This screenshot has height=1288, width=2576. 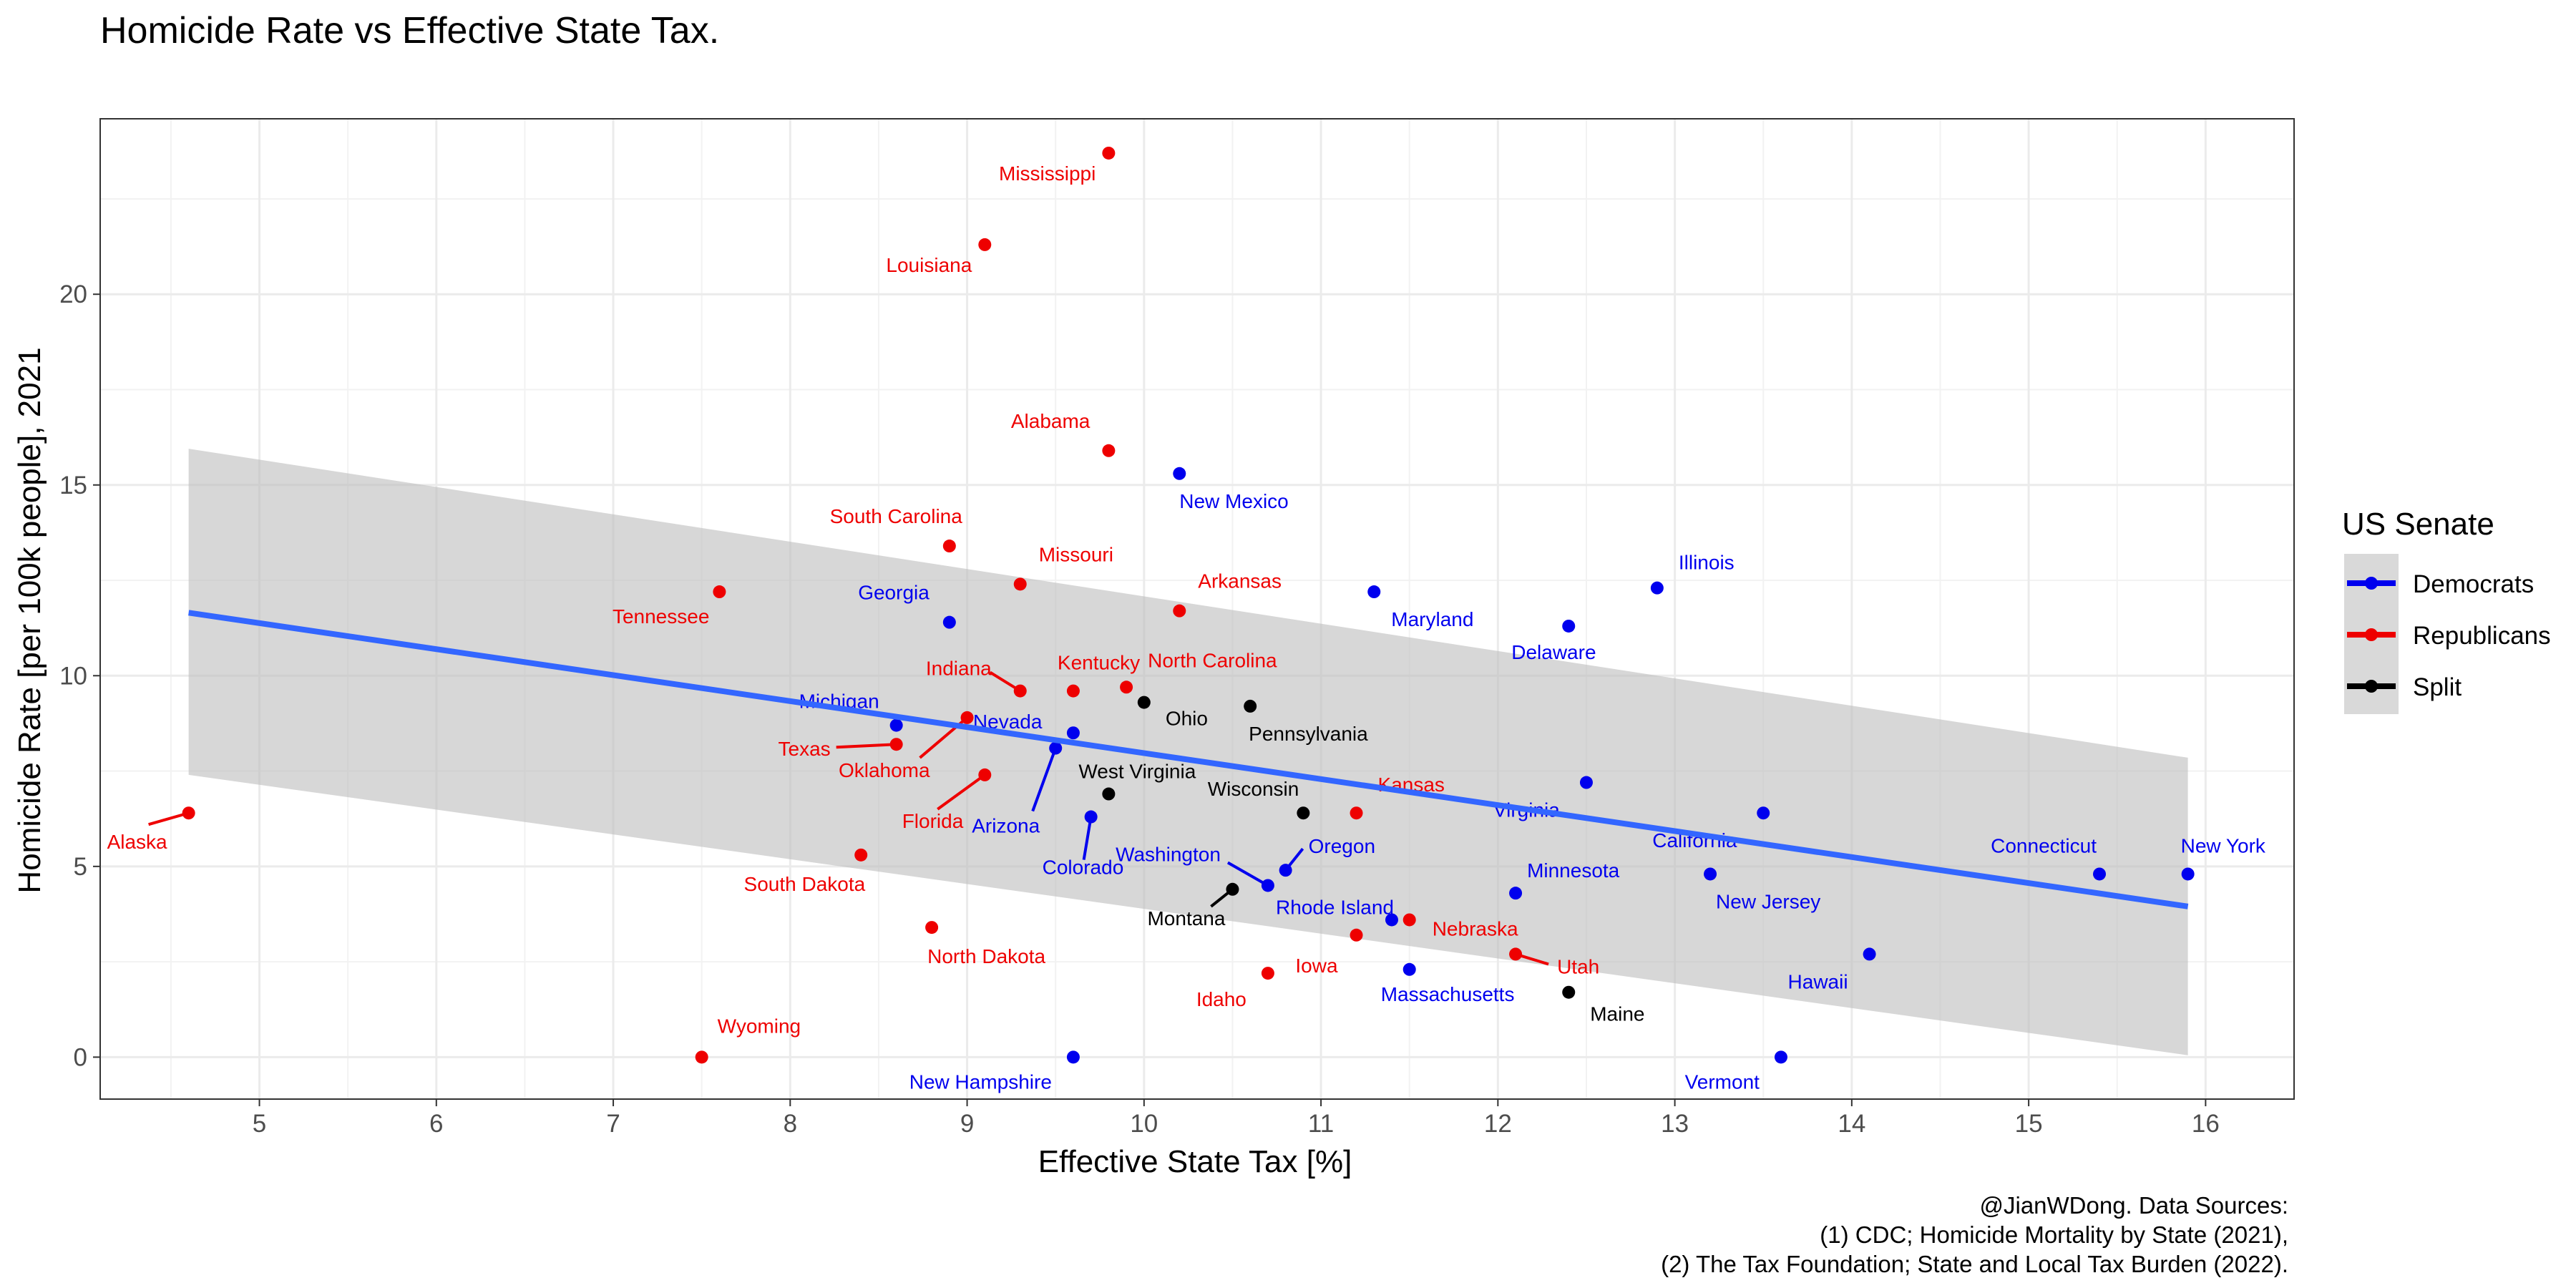 What do you see at coordinates (73, 294) in the screenshot?
I see `y-tick-label: 20` at bounding box center [73, 294].